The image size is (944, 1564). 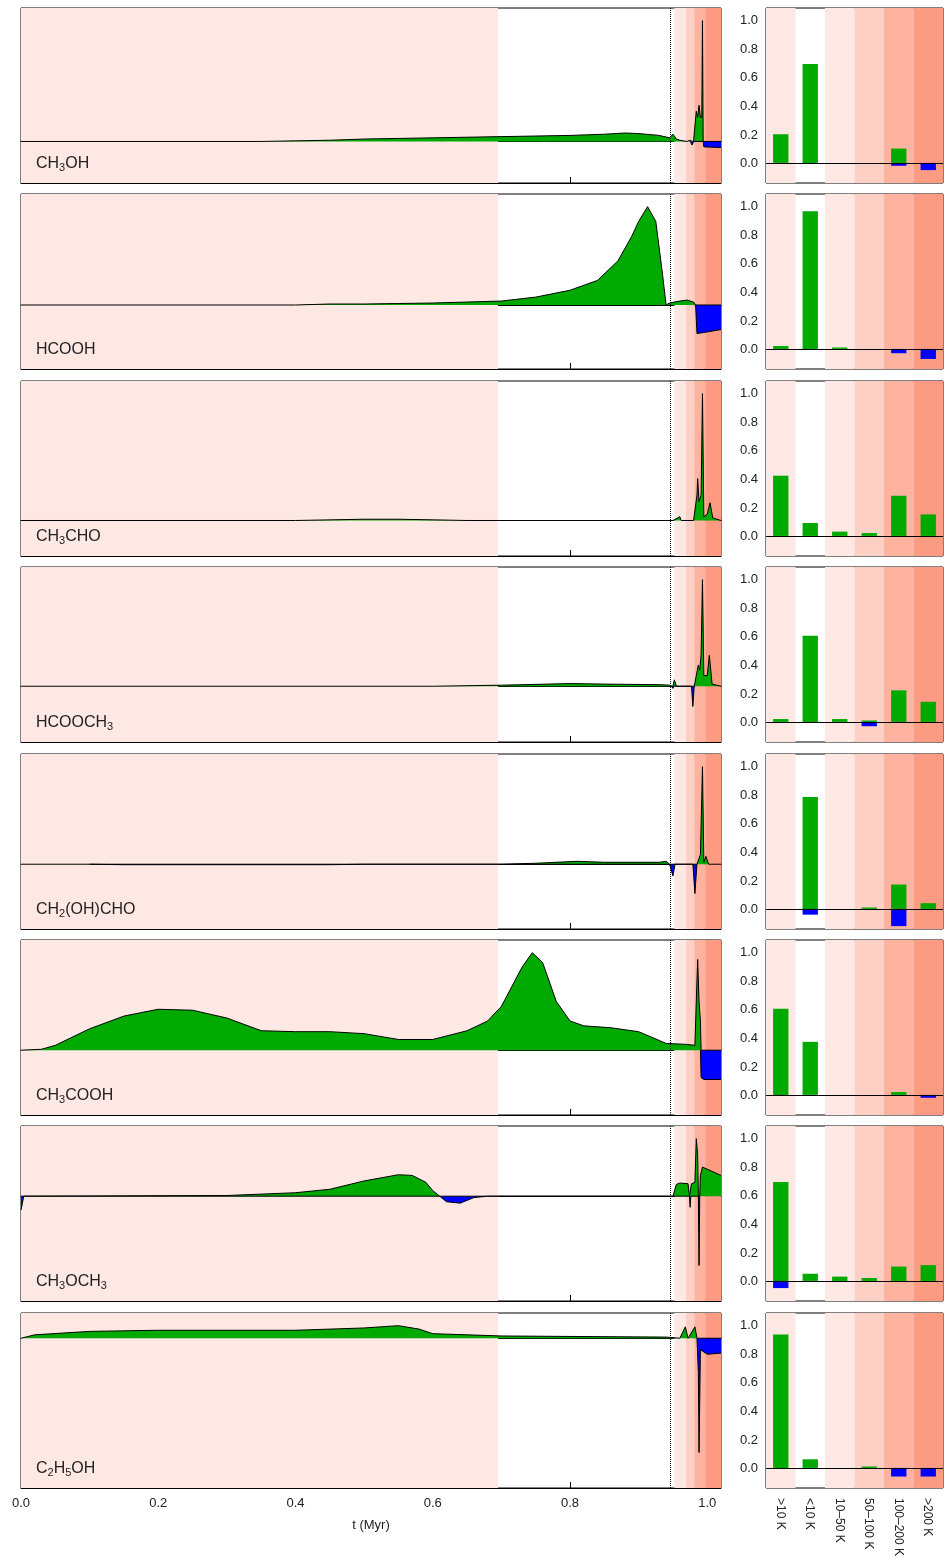 What do you see at coordinates (66, 348) in the screenshot?
I see `text: HCOOH` at bounding box center [66, 348].